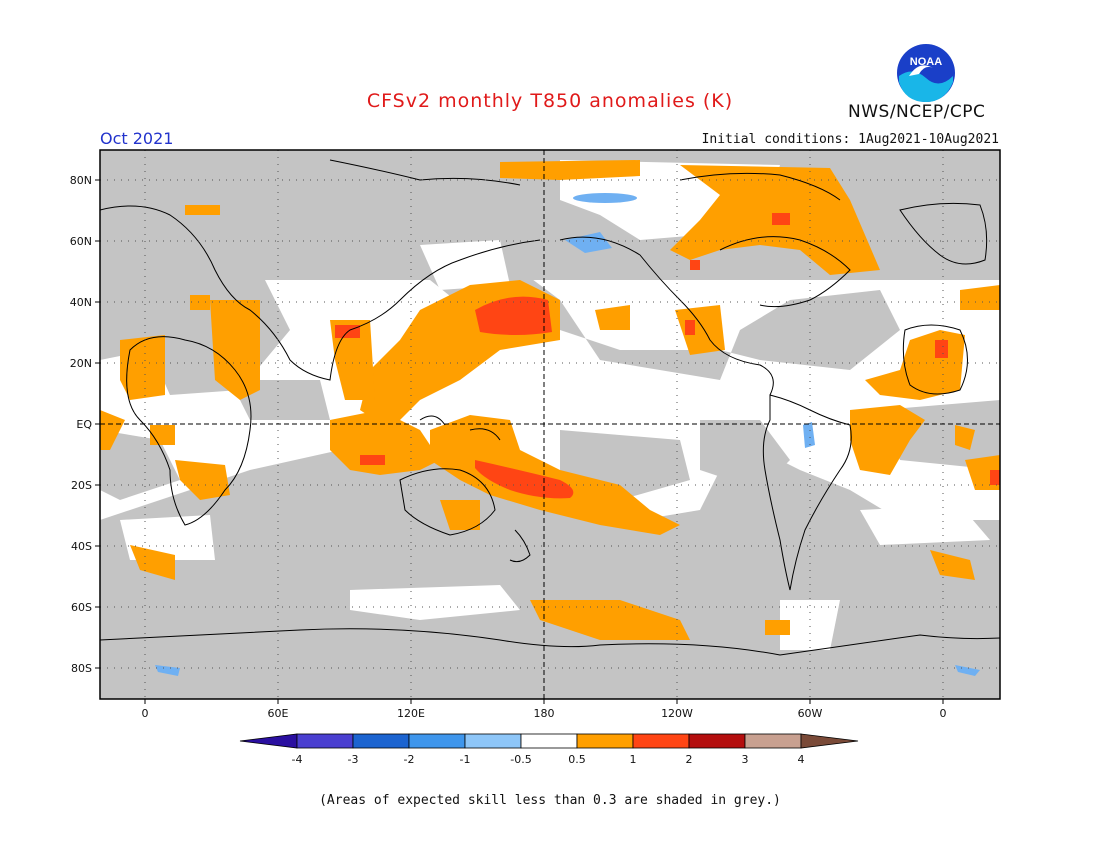 This screenshot has width=1100, height=850. Describe the element at coordinates (520, 759) in the screenshot. I see `legend-label: -0.5` at that location.